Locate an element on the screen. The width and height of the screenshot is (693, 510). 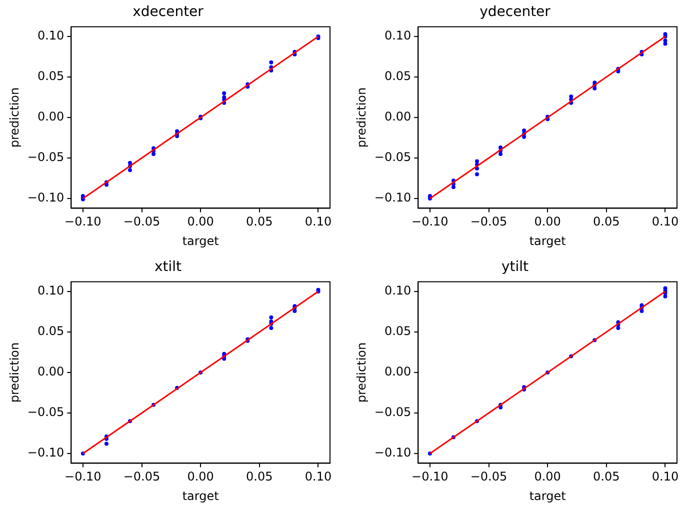
chart-title: xtilt is located at coordinates (168, 267).